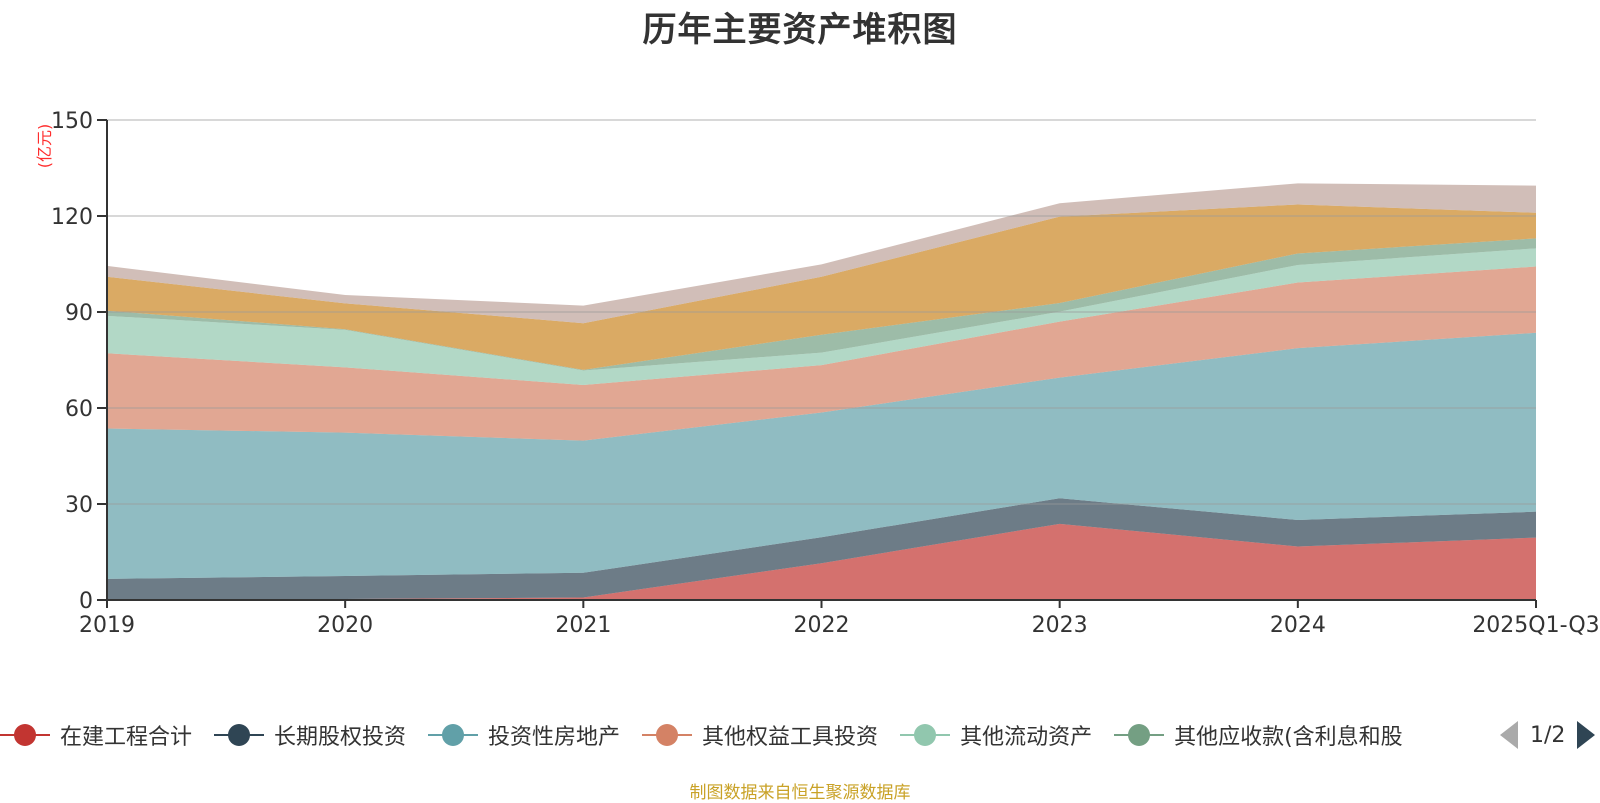 The image size is (1600, 803). I want to click on legend-page-indicator: 1/2, so click(1548, 735).